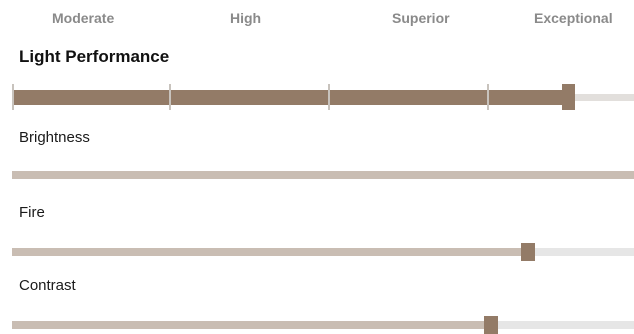  Describe the element at coordinates (47, 285) in the screenshot. I see `contrast-label: Contrast` at that location.